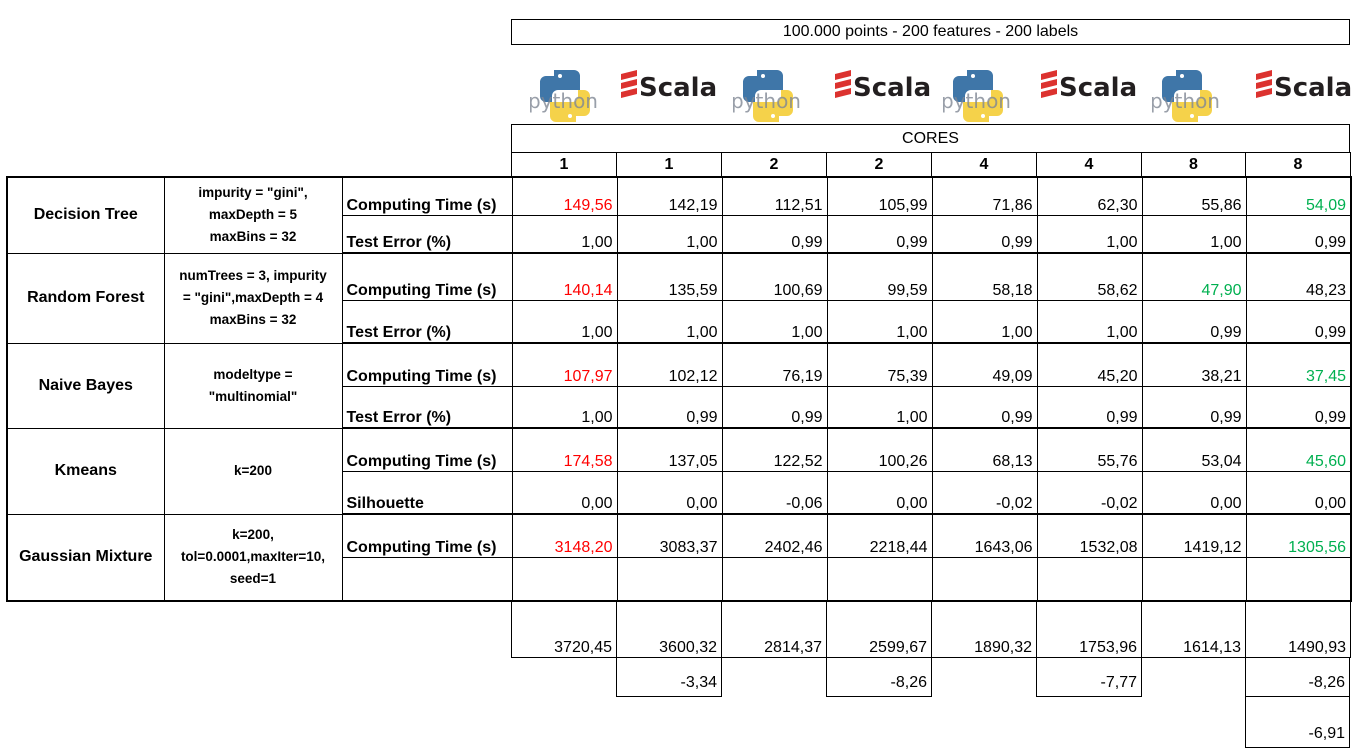  What do you see at coordinates (253, 579) in the screenshot?
I see `param-line: seed=1` at bounding box center [253, 579].